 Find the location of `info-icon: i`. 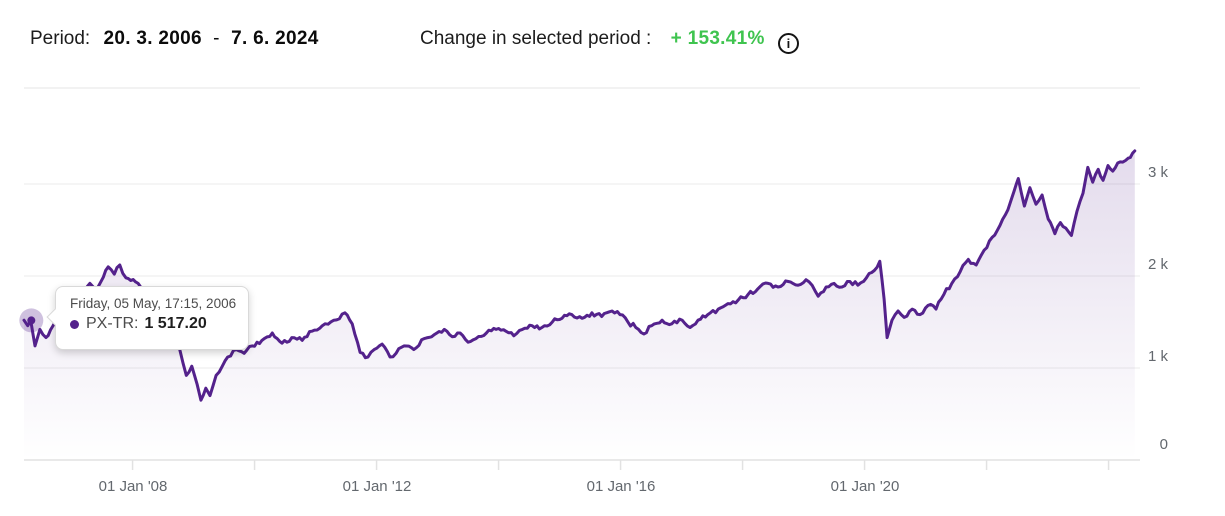

info-icon: i is located at coordinates (788, 43).